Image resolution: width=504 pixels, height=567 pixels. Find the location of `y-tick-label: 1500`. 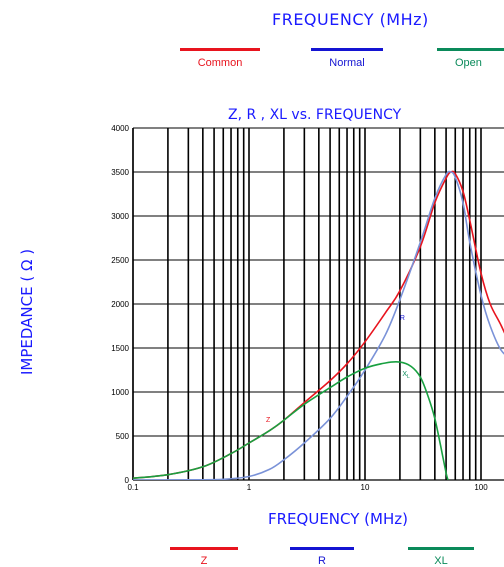

y-tick-label: 1500 is located at coordinates (120, 348).